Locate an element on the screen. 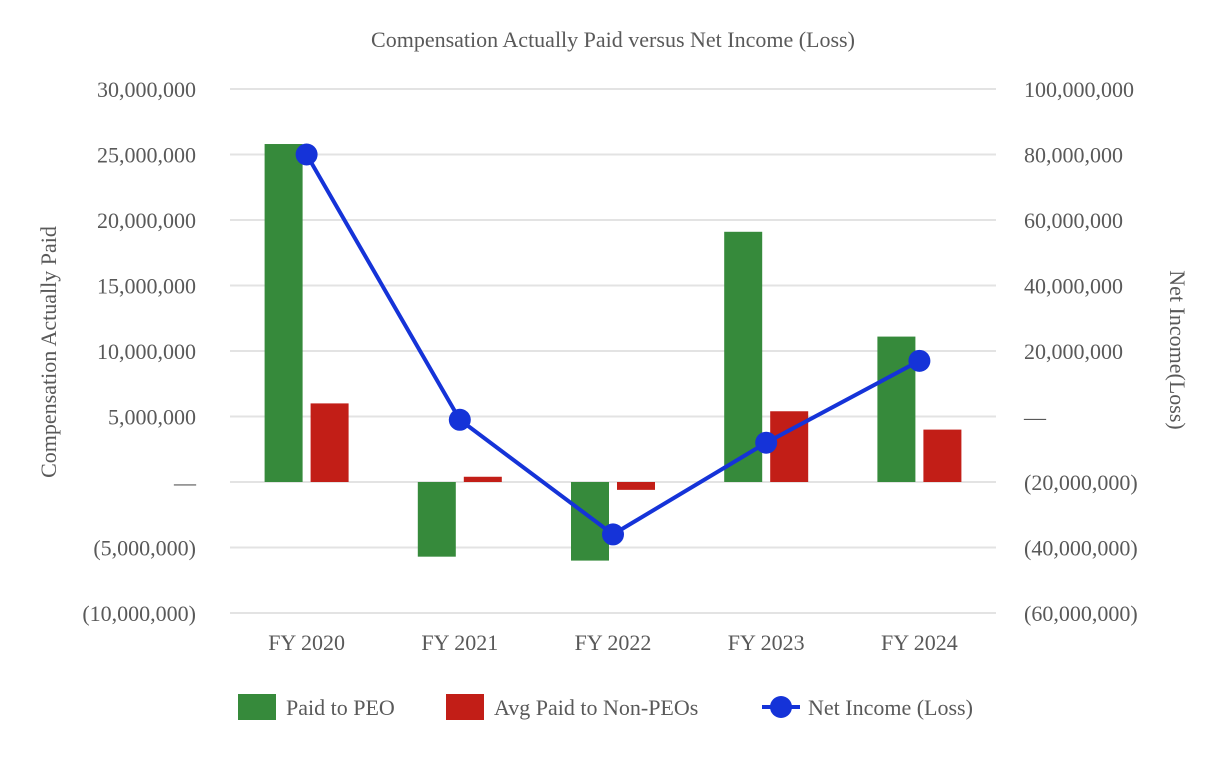  legend-swatch-paid-to-peo is located at coordinates (257, 707).